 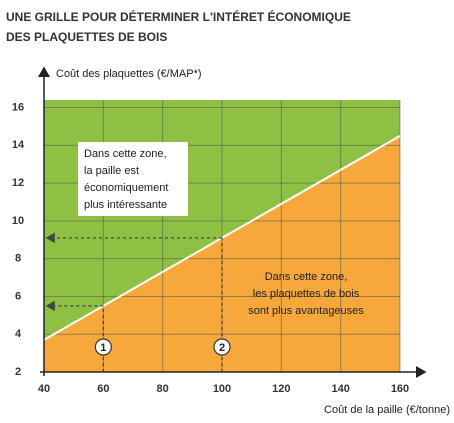 What do you see at coordinates (18, 372) in the screenshot?
I see `y-tick-label: 2` at bounding box center [18, 372].